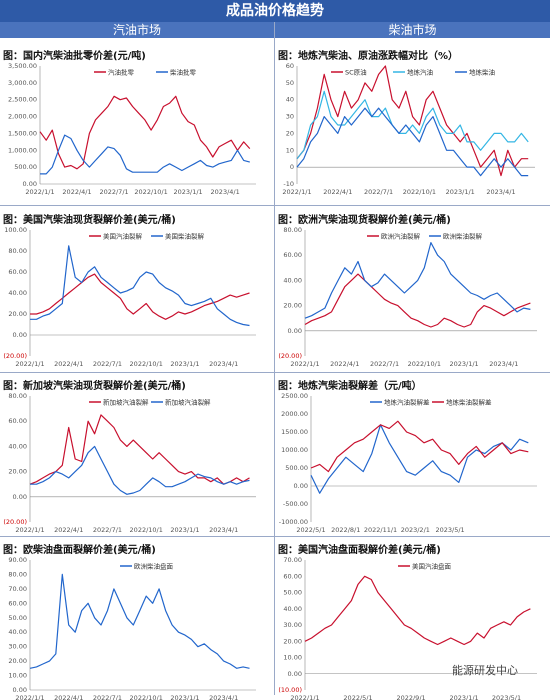  Describe the element at coordinates (290, 66) in the screenshot. I see `y-tick-label: 60` at that location.